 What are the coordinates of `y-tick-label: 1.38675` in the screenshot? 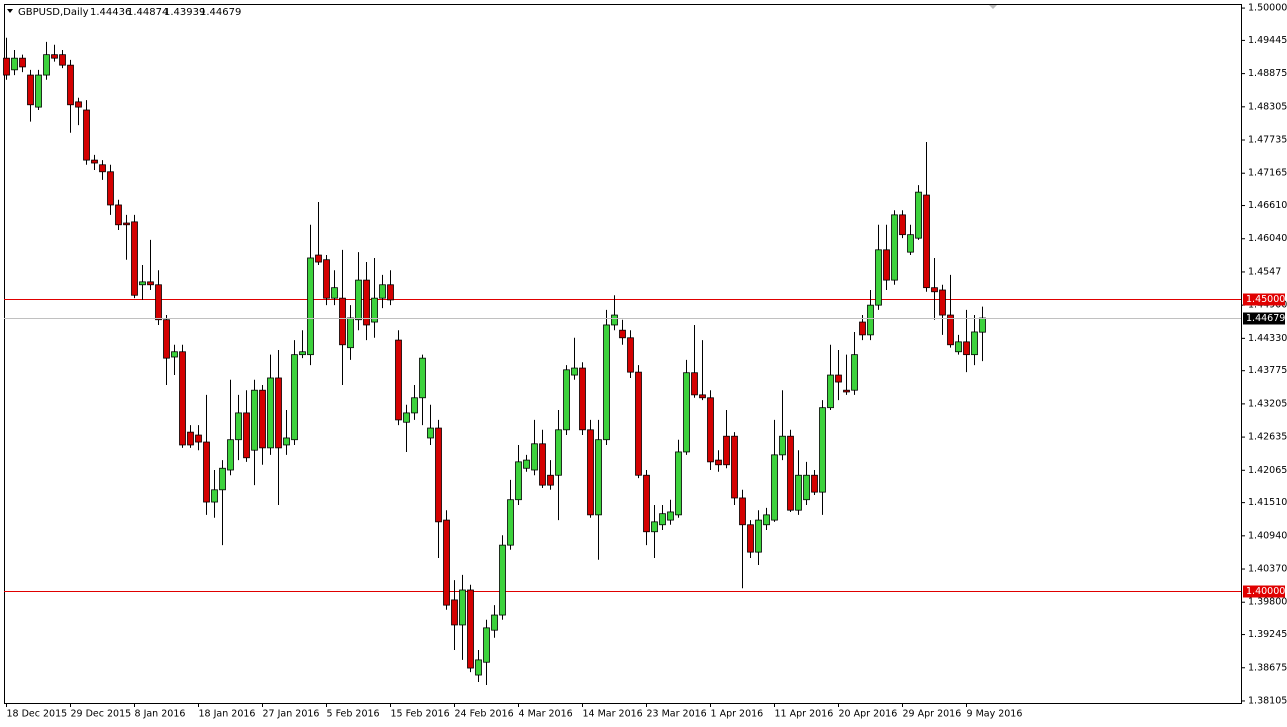 It's located at (1267, 667).